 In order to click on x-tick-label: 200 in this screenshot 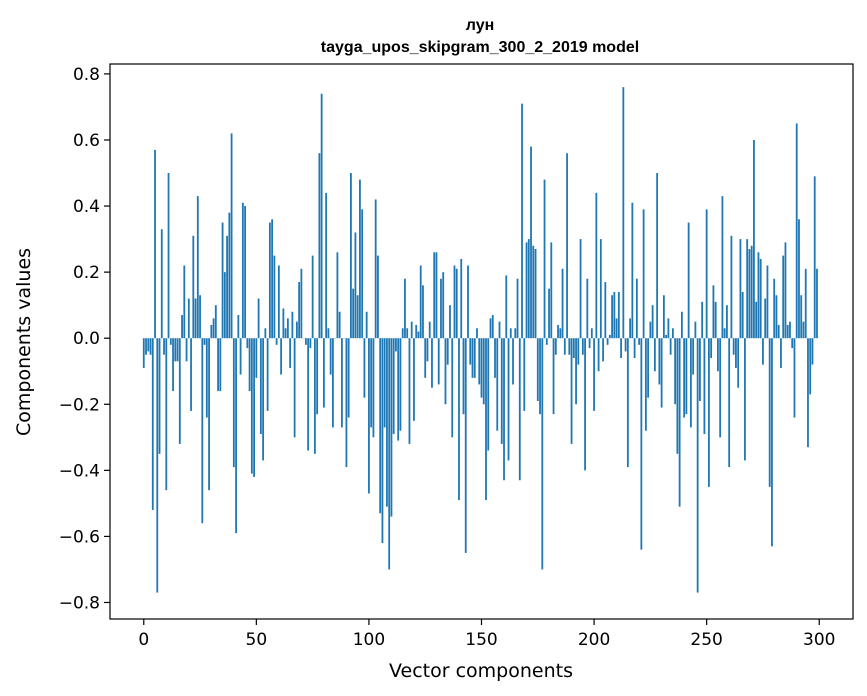, I will do `click(594, 640)`.